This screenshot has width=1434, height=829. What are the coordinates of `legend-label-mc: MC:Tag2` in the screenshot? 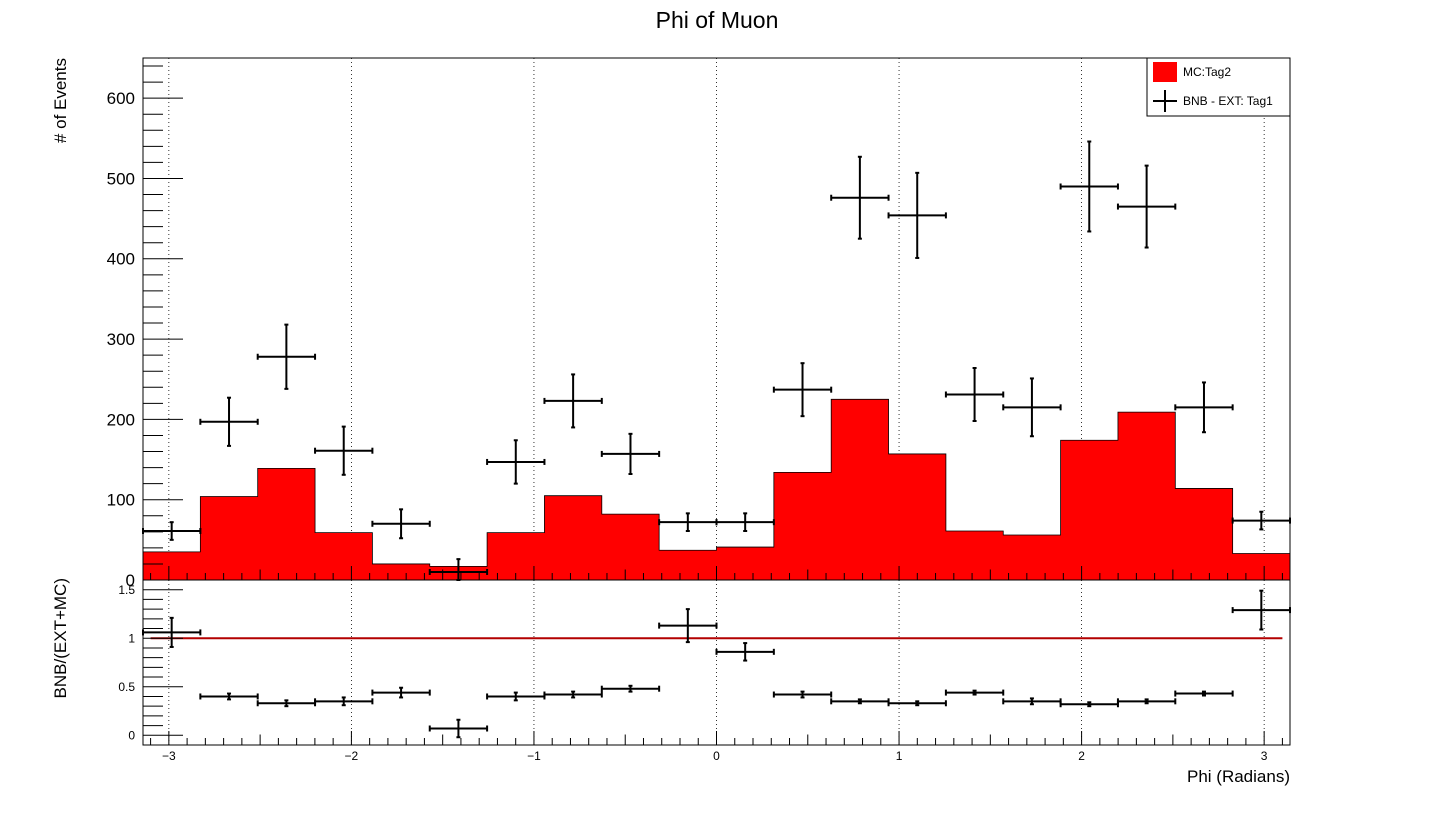 It's located at (1207, 72).